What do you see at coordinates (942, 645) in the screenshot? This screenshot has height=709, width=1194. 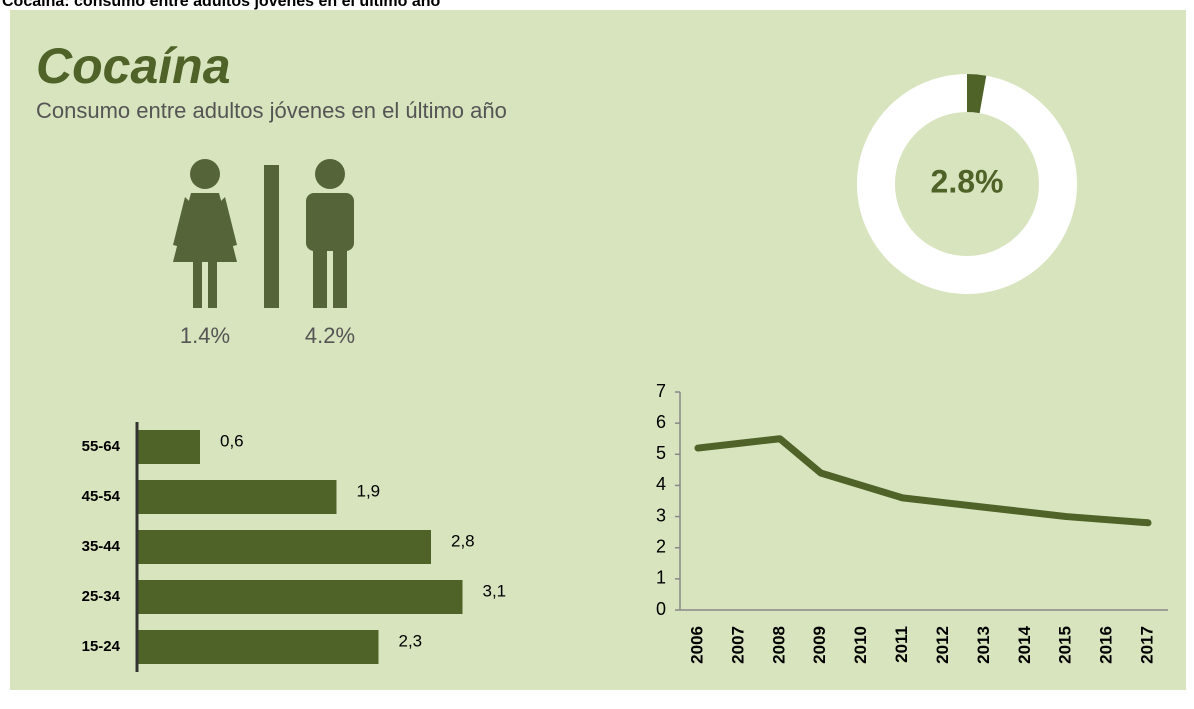 I see `x-tick-label: 2012` at bounding box center [942, 645].